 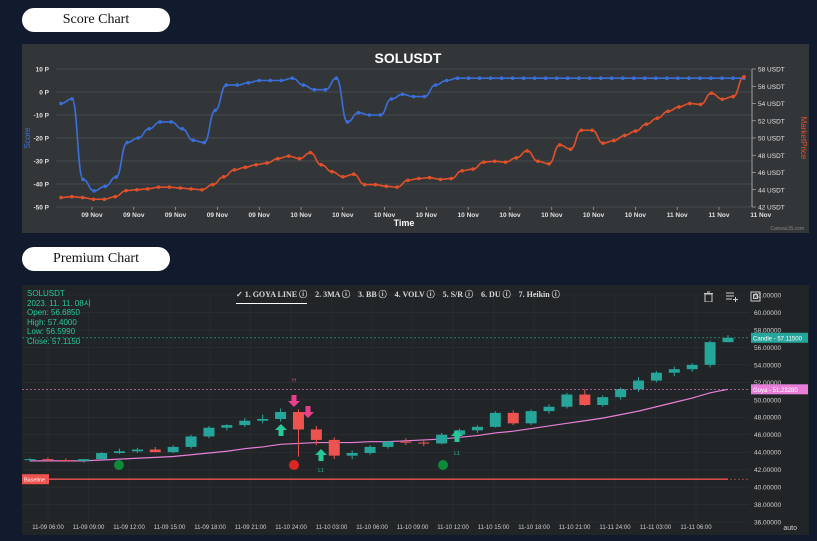 What do you see at coordinates (52, 322) in the screenshot?
I see `legend-high: High: 57.4000` at bounding box center [52, 322].